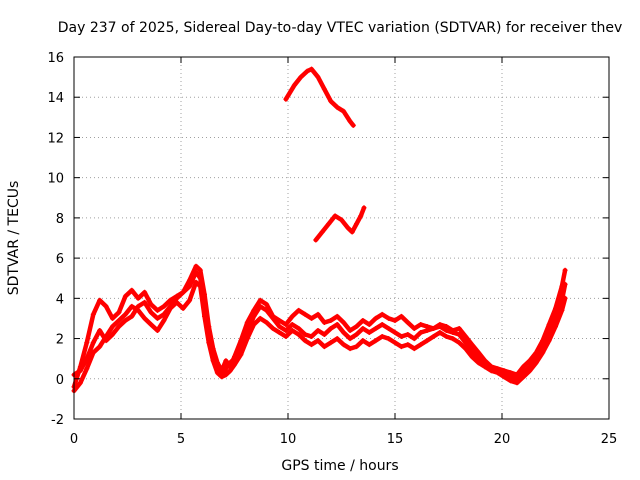  Describe the element at coordinates (55, 138) in the screenshot. I see `y-tick-label: 12` at that location.